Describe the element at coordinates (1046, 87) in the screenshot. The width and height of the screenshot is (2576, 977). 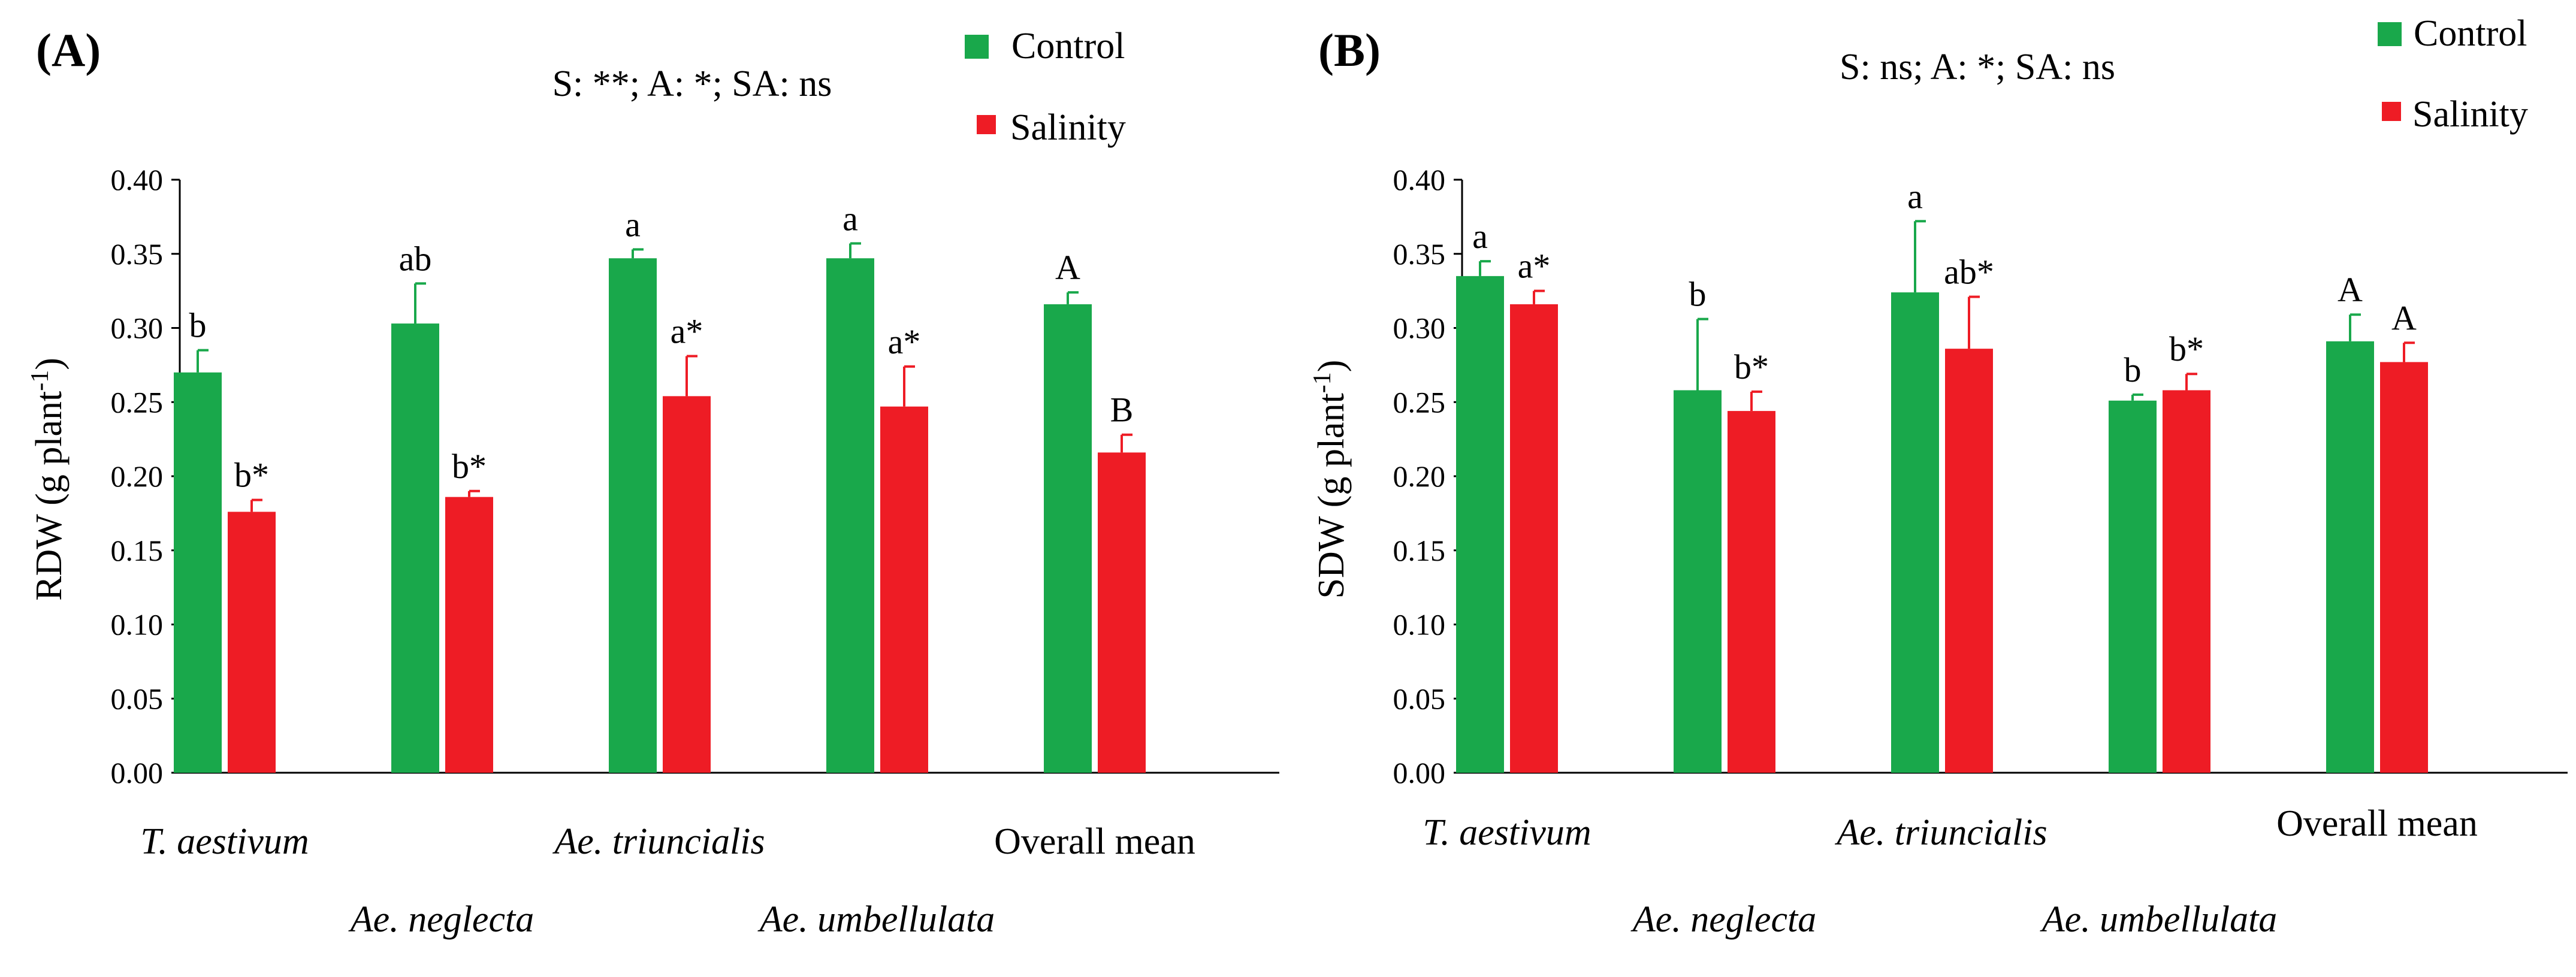
I see `panel-a-legend: Control Salinity` at that location.